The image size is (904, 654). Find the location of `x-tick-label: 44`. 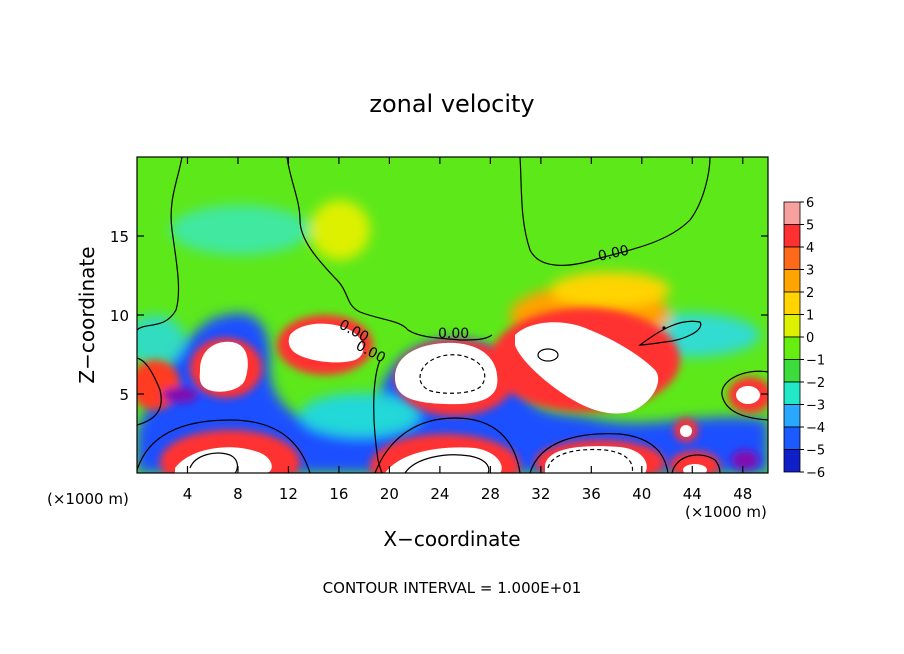

x-tick-label: 44 is located at coordinates (692, 494).